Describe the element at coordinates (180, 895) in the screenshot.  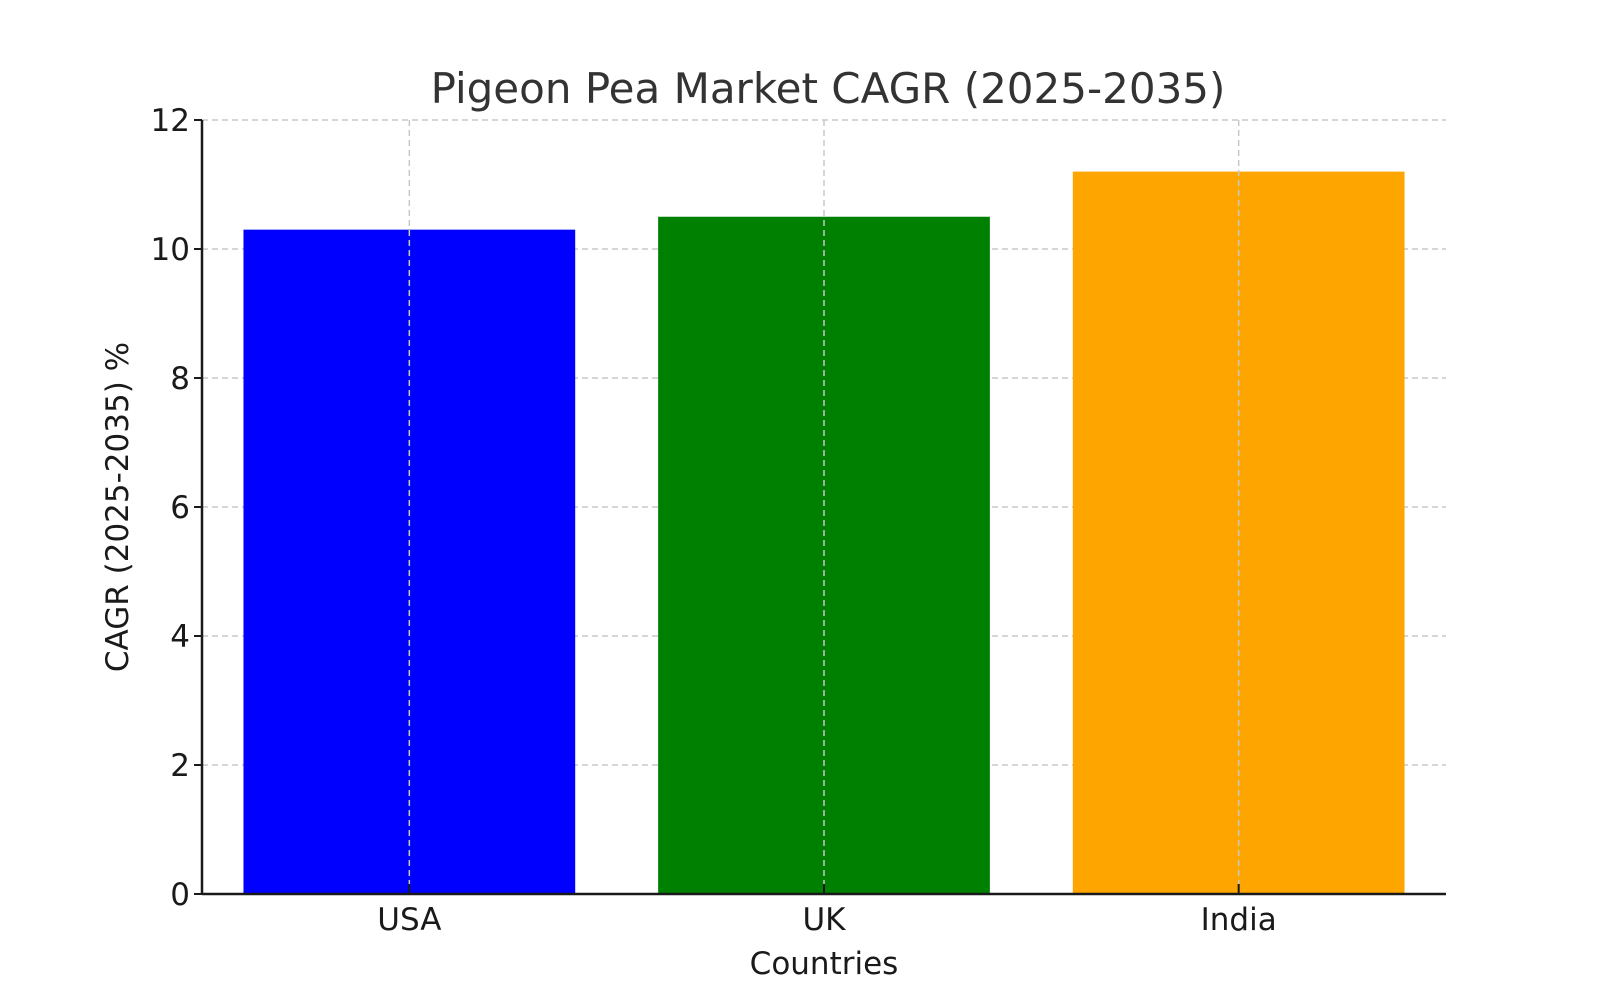
I see `y-tick-label: 0` at that location.